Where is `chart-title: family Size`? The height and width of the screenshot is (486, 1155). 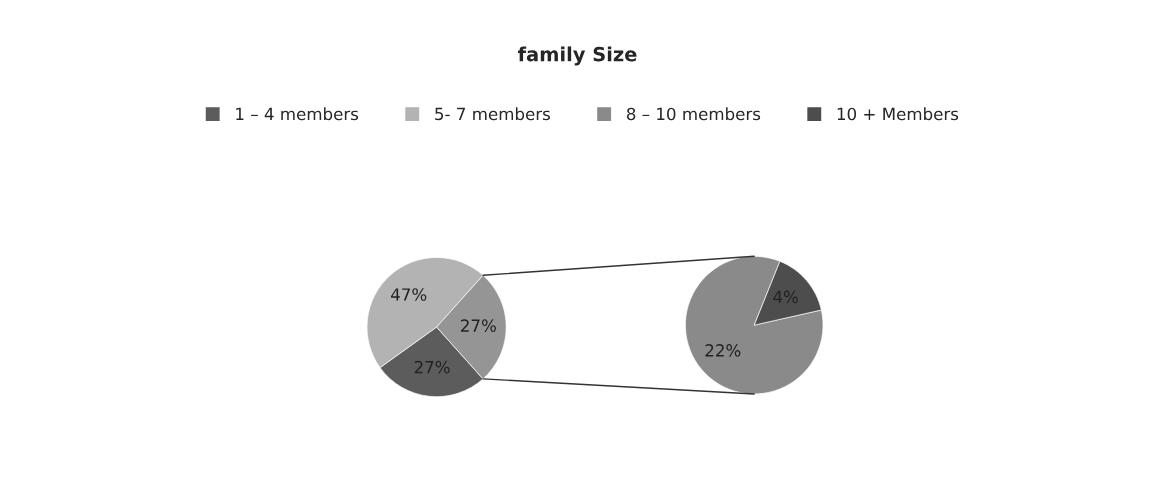 chart-title: family Size is located at coordinates (577, 56).